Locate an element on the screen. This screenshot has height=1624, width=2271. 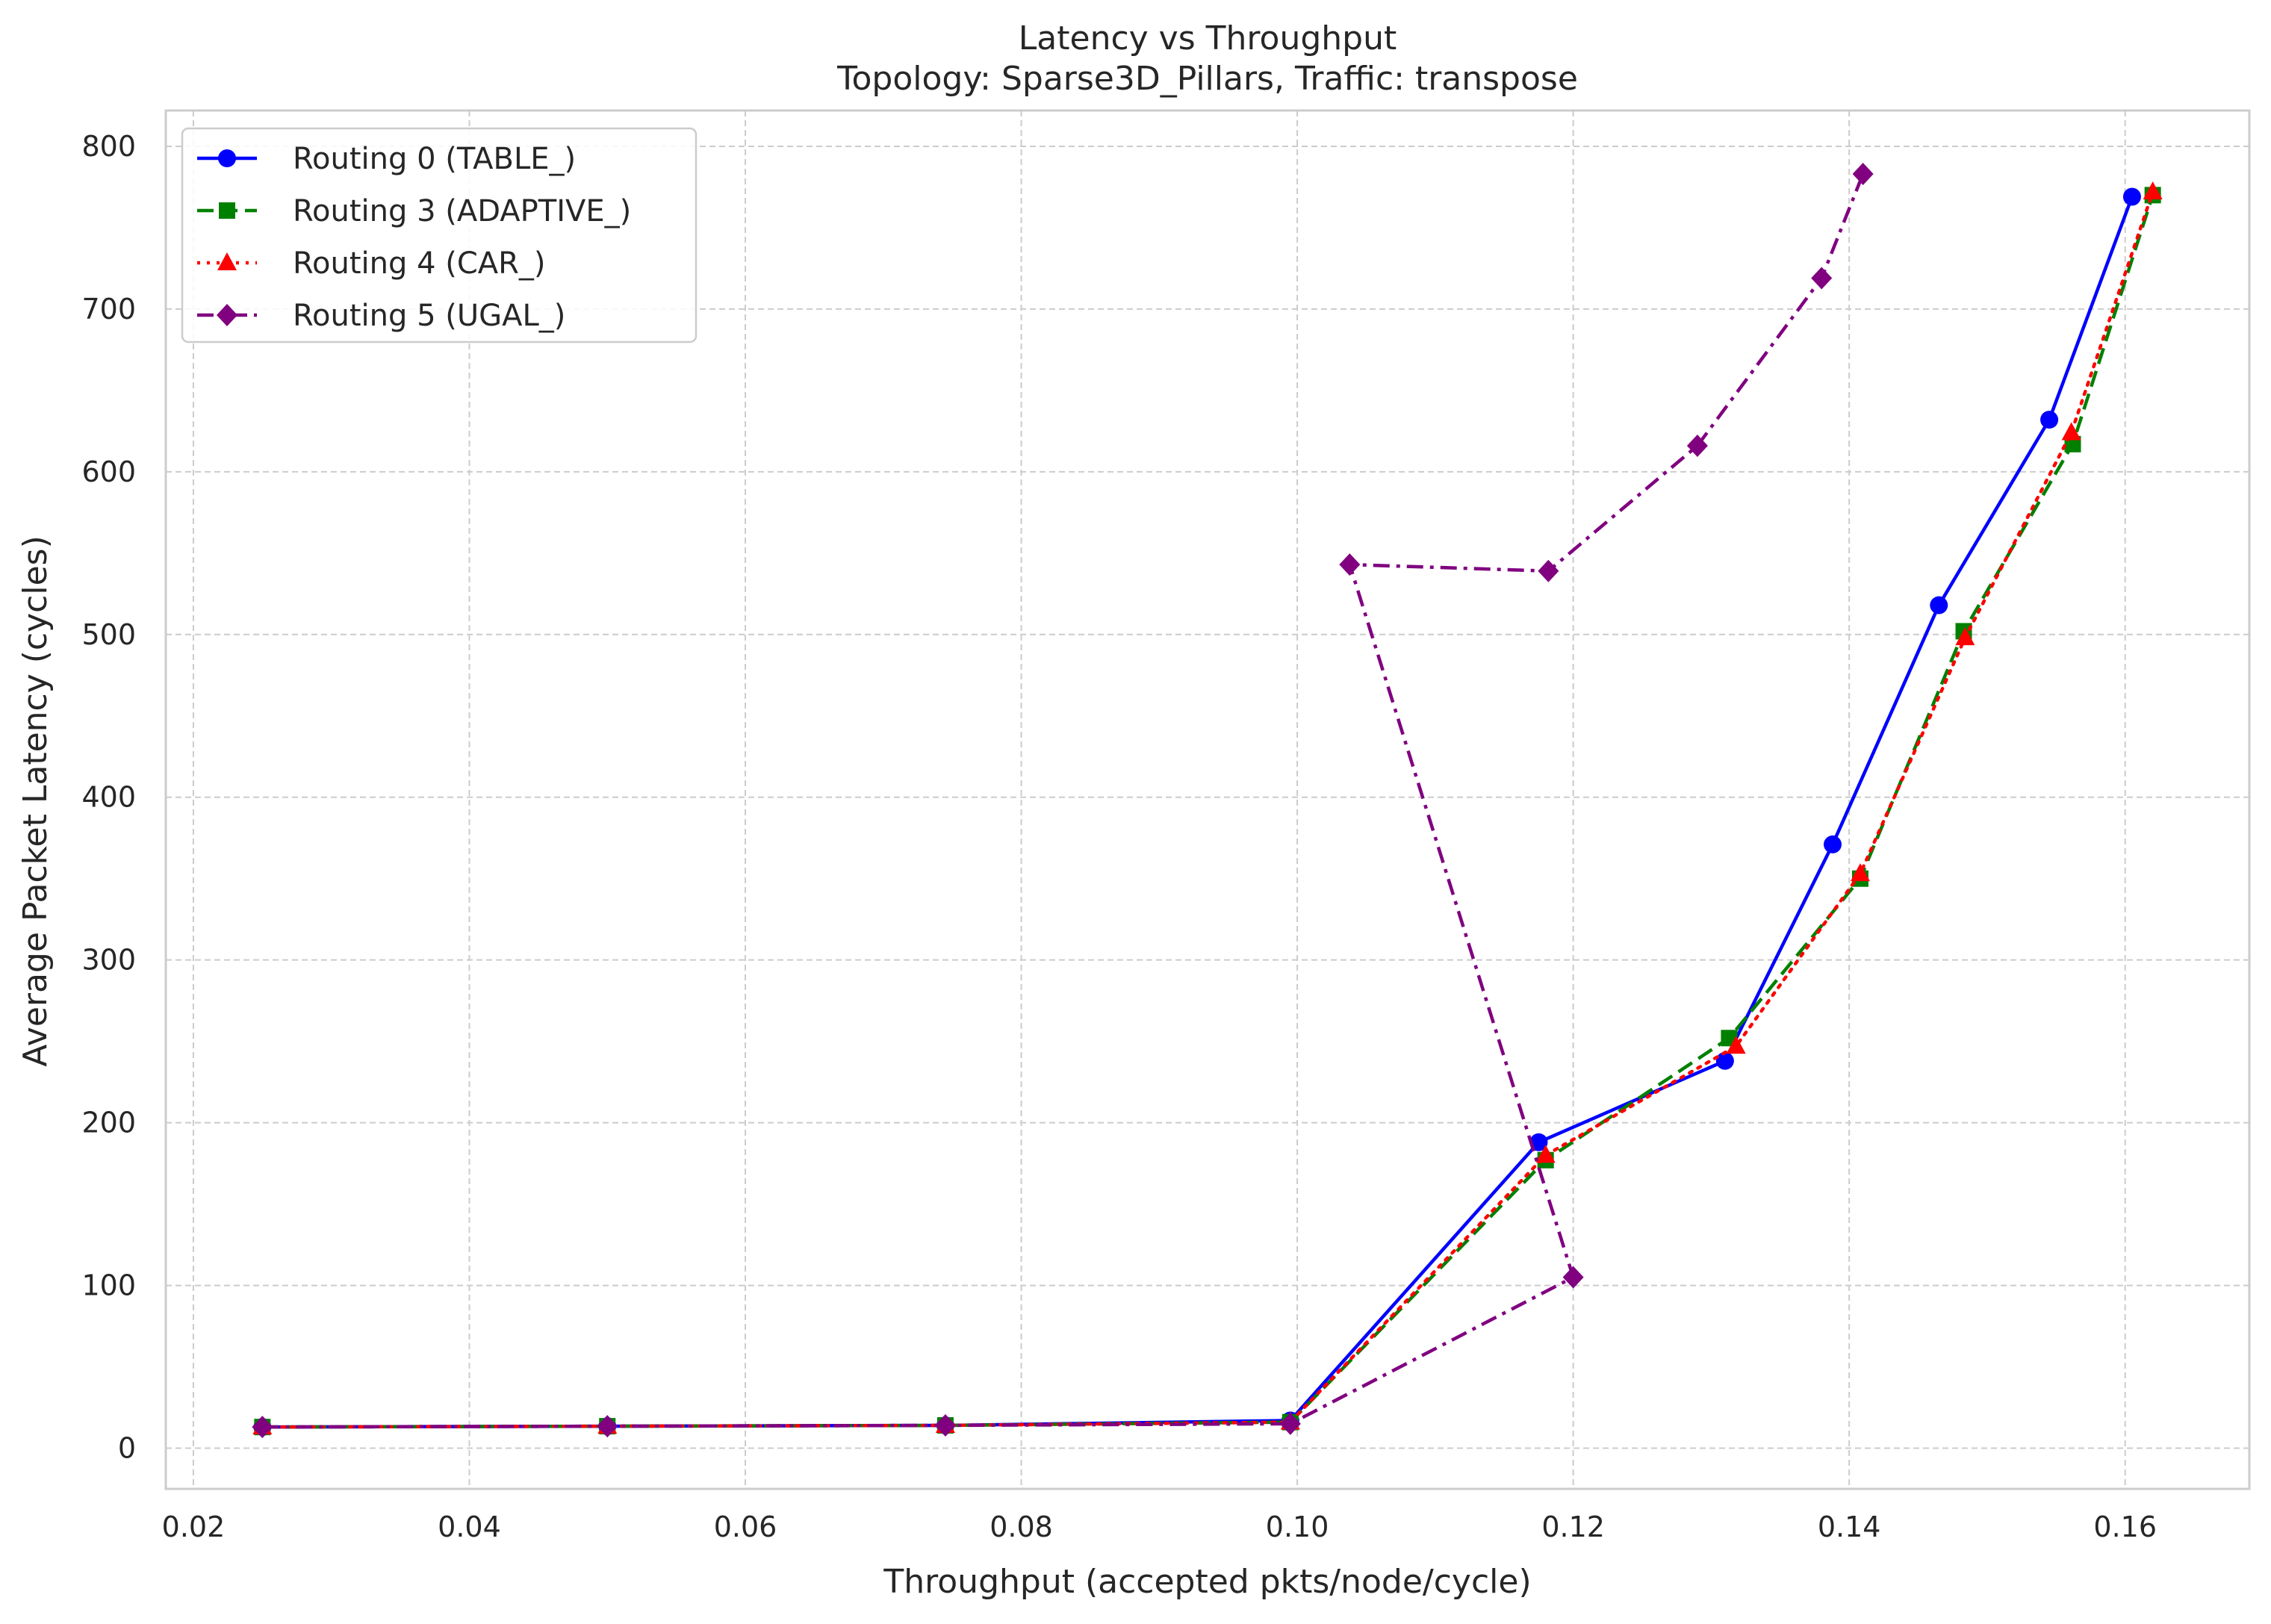
legend-label: Routing 4 (CAR_) is located at coordinates (419, 263).